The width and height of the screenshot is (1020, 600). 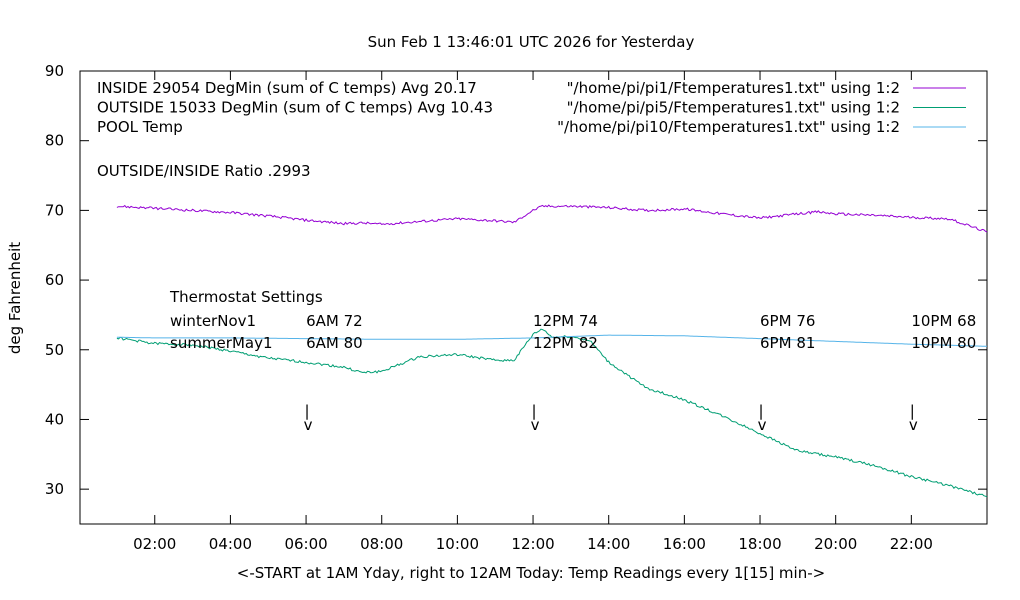 What do you see at coordinates (334, 343) in the screenshot?
I see `thermostat-summer-setting: 6AM 80` at bounding box center [334, 343].